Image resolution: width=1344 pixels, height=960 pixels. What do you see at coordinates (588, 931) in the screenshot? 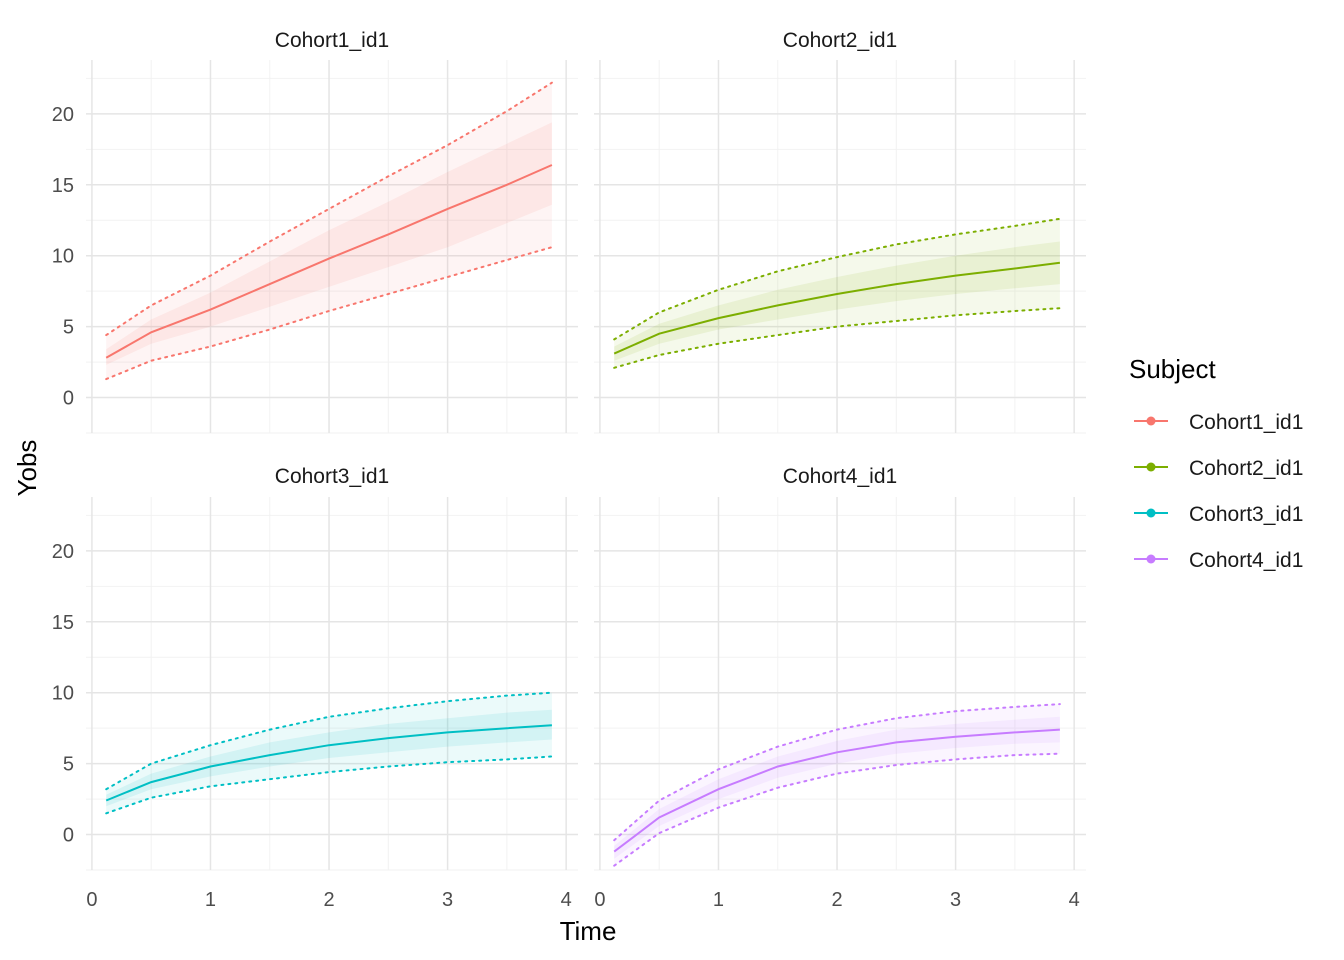
I see `x-axis-label: Time` at bounding box center [588, 931].